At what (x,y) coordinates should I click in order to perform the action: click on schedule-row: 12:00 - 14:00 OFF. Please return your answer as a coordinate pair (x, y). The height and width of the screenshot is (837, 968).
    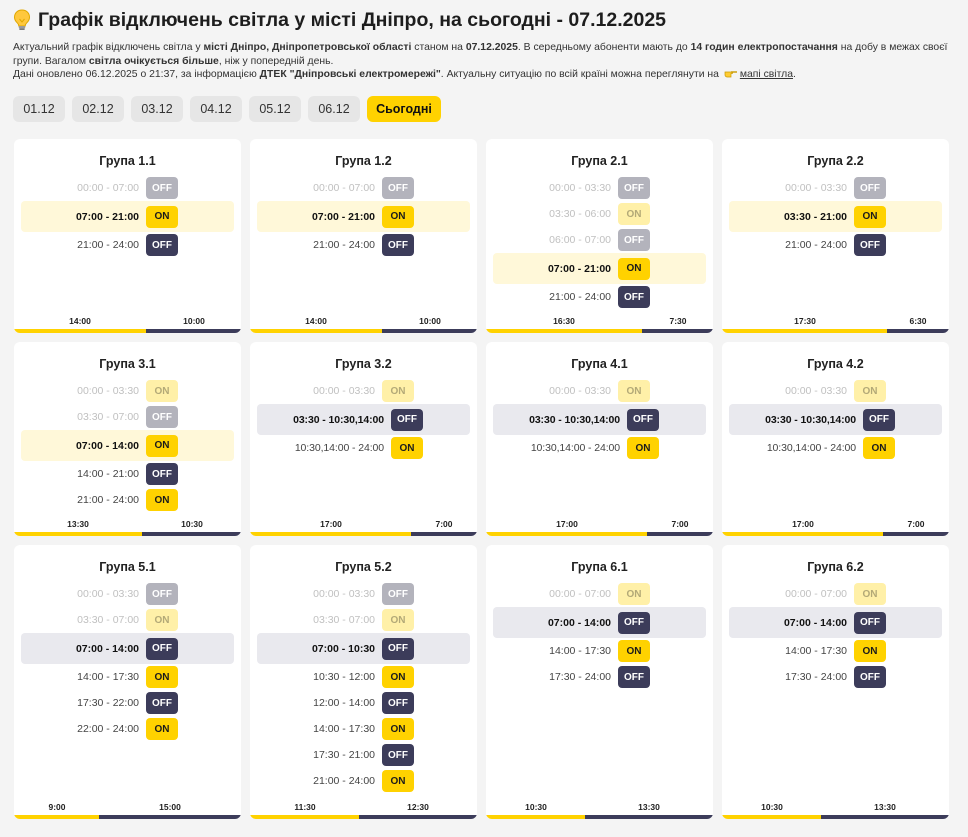
    Looking at the image, I should click on (363, 703).